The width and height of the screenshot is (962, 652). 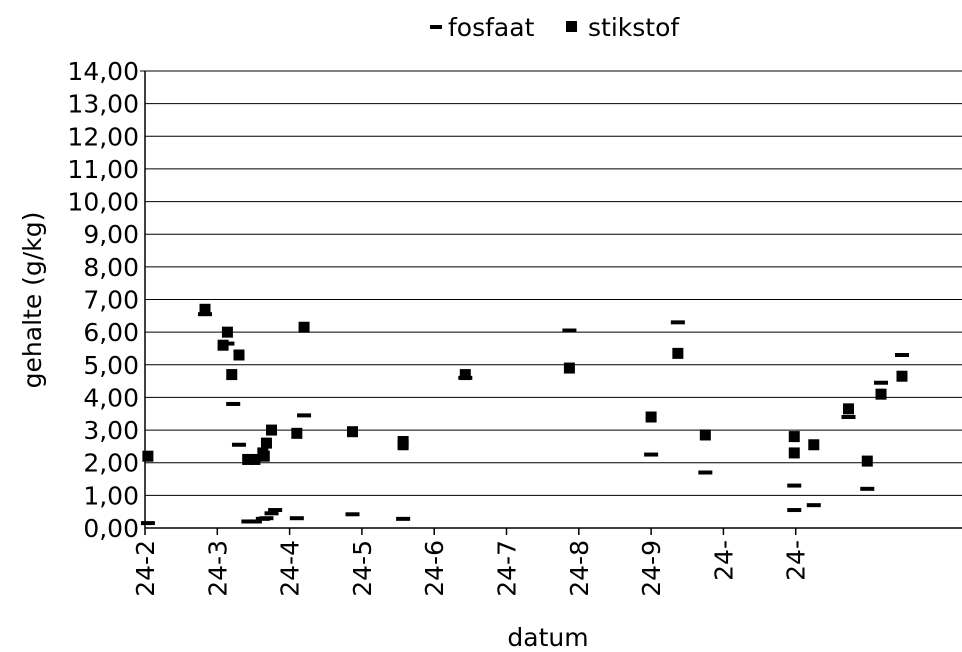 What do you see at coordinates (145, 568) in the screenshot?
I see `x-tick-label: 24-2` at bounding box center [145, 568].